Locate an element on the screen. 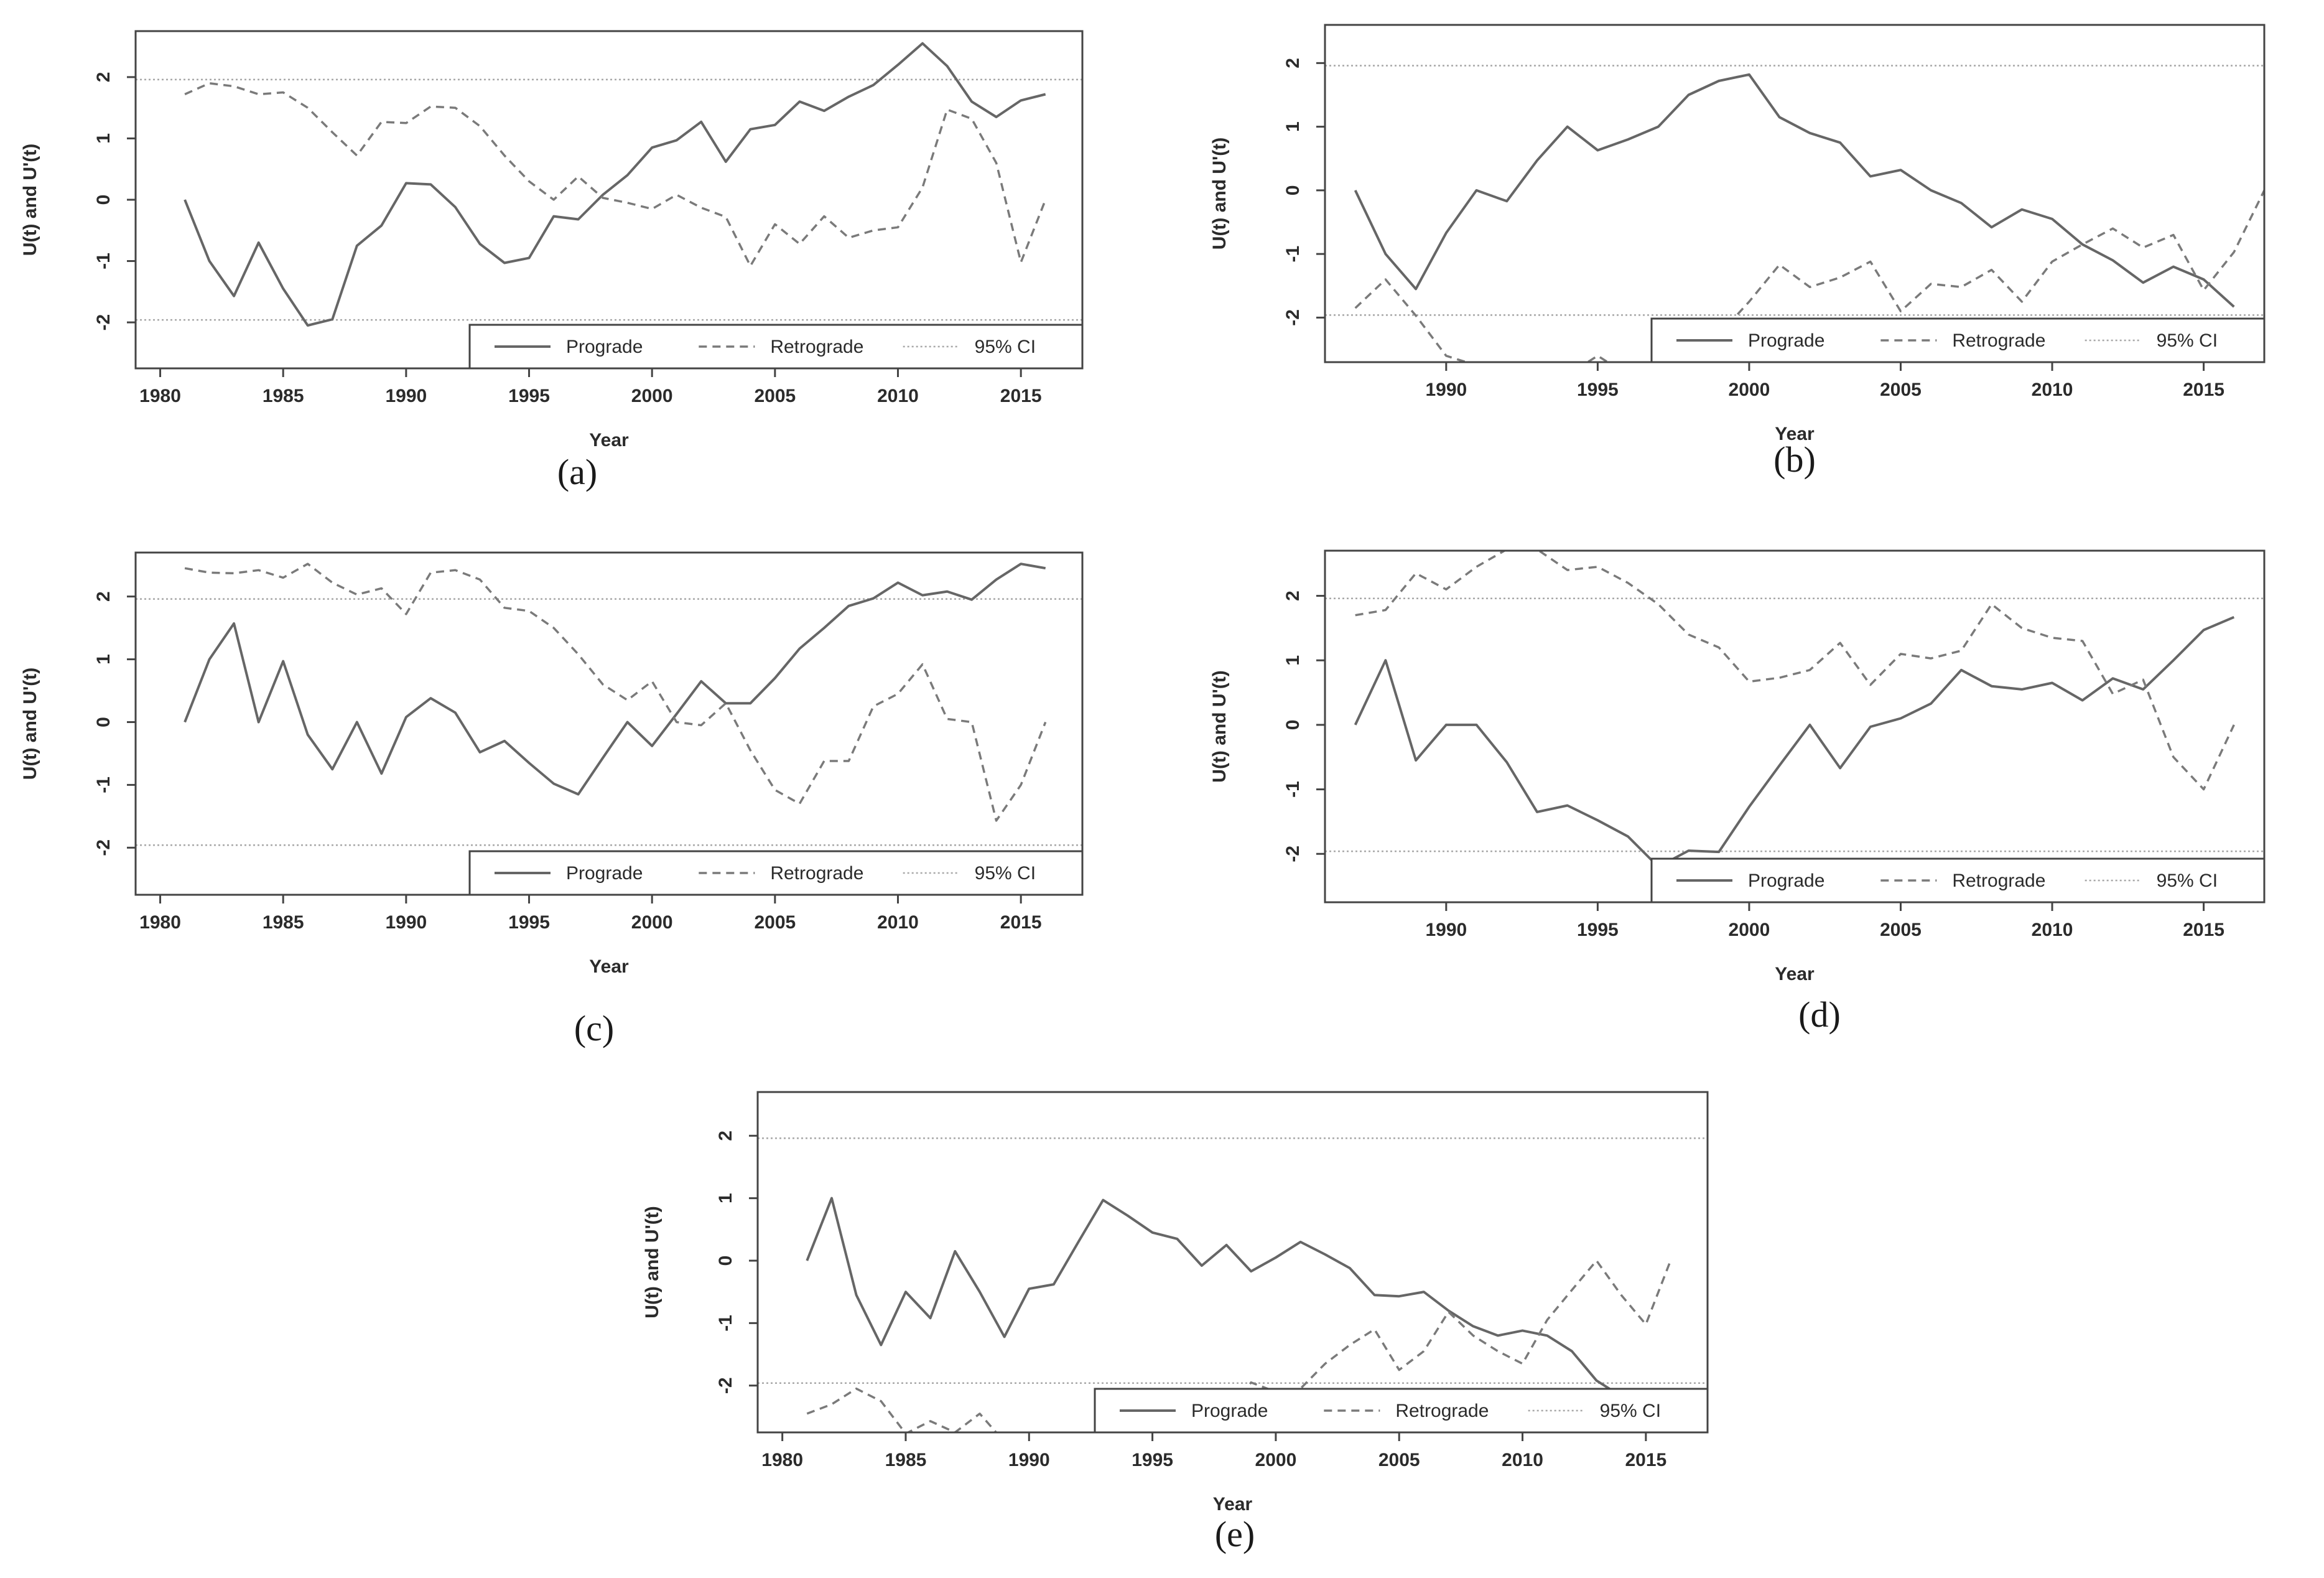  panel-caption: (e) is located at coordinates (1235, 1534).